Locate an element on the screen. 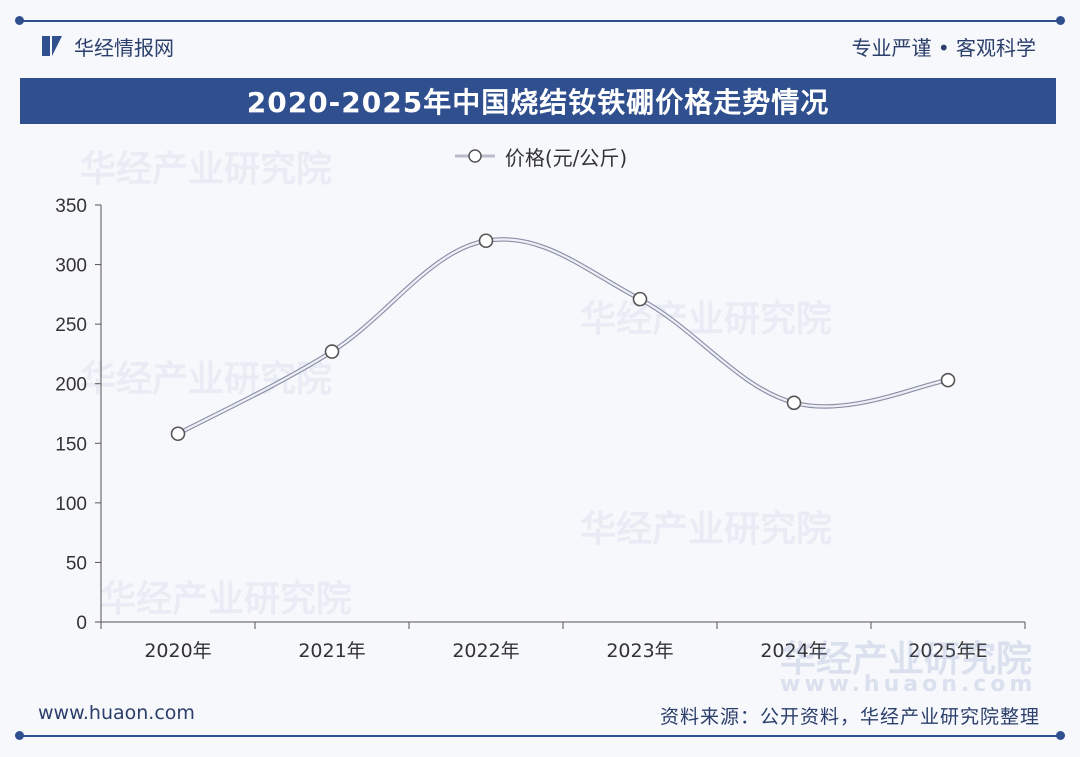  watermark-corner-url: www.huaon.com is located at coordinates (908, 684).